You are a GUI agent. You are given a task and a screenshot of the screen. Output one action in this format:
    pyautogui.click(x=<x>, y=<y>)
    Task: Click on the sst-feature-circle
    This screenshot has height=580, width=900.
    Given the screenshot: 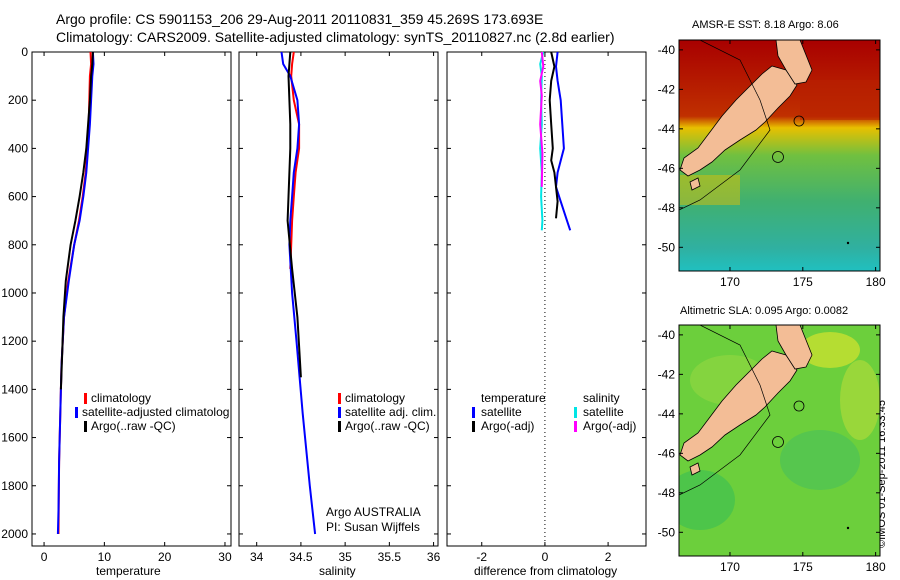 What is the action you would take?
    pyautogui.click(x=799, y=121)
    